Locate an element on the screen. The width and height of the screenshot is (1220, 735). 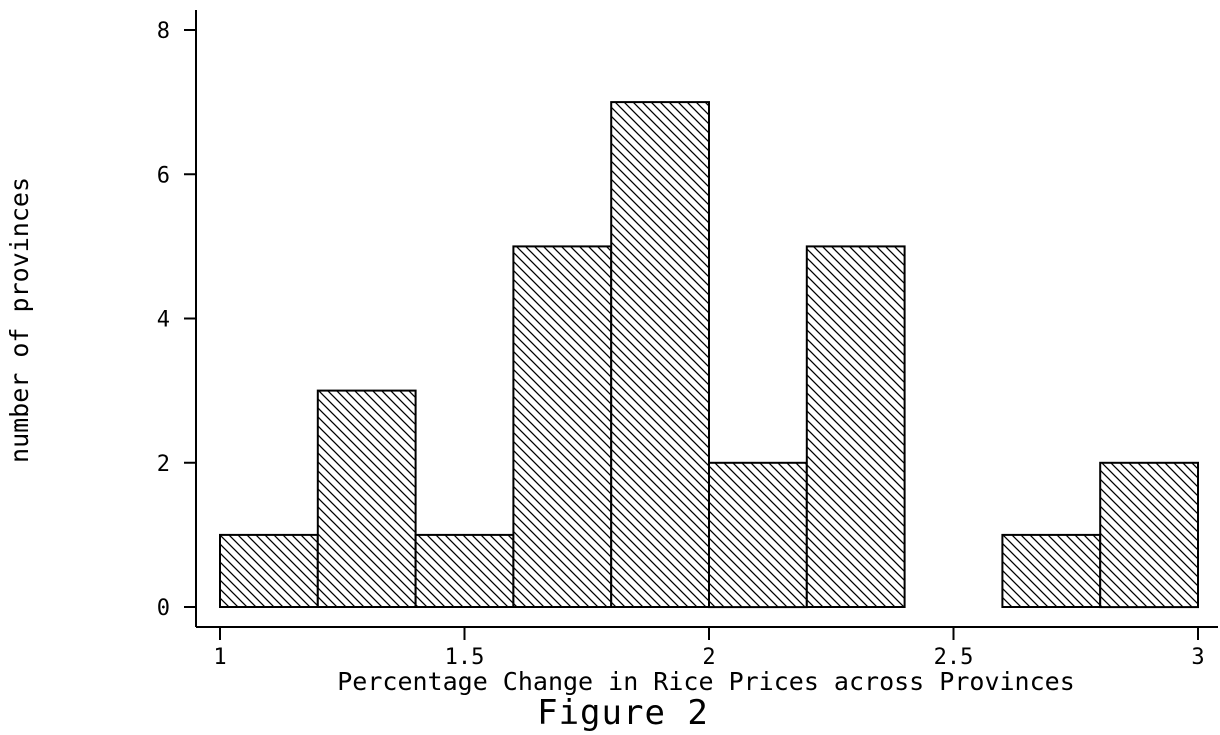
x-tick-label: 2.5 is located at coordinates (954, 657).